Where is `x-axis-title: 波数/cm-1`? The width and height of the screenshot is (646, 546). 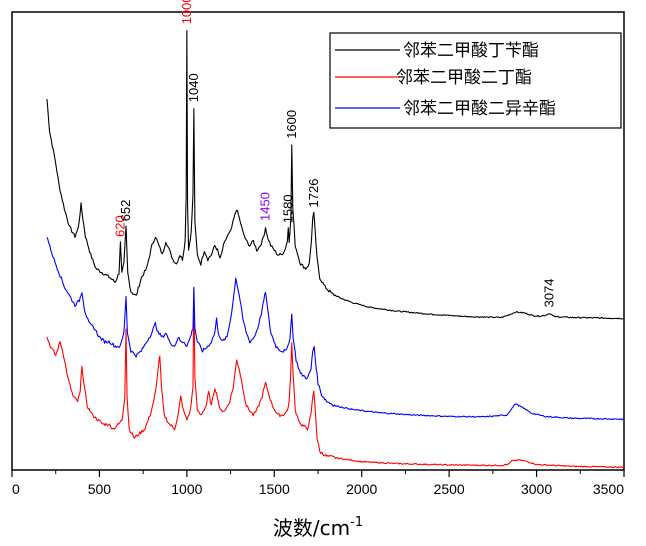 x-axis-title: 波数/cm-1 is located at coordinates (318, 527).